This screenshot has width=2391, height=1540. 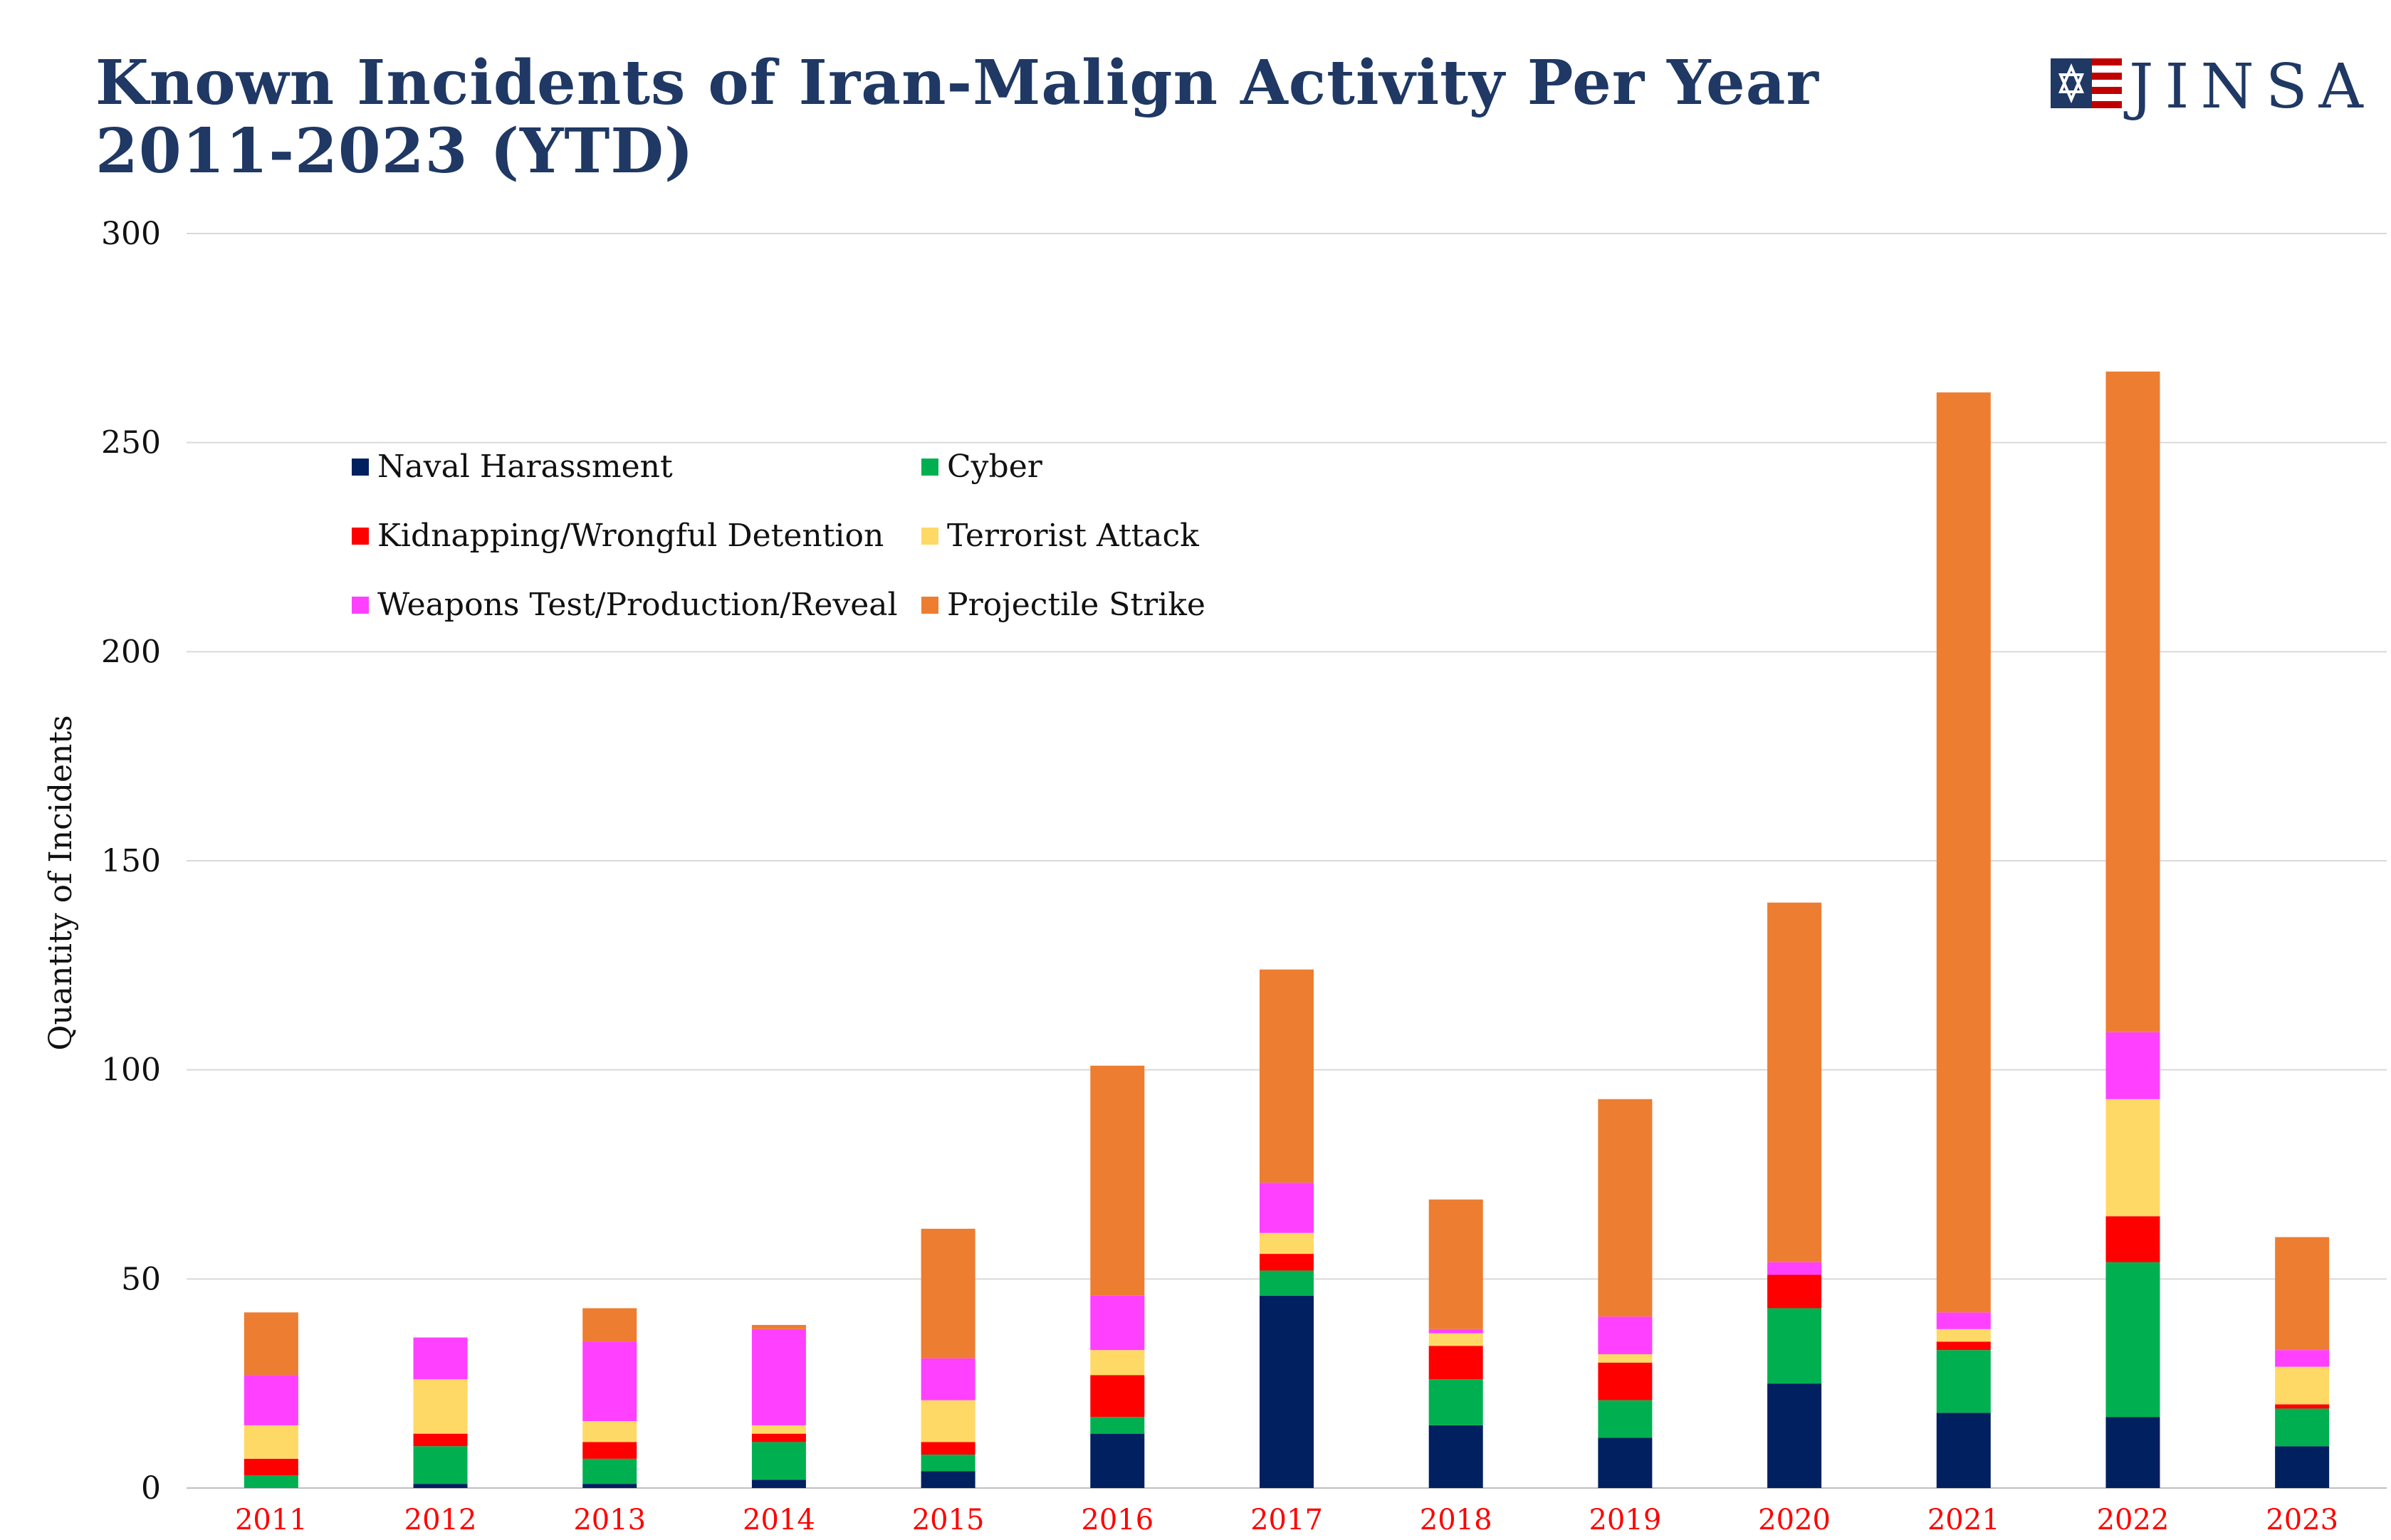 I want to click on x-tick-label: 2015, so click(x=948, y=1520).